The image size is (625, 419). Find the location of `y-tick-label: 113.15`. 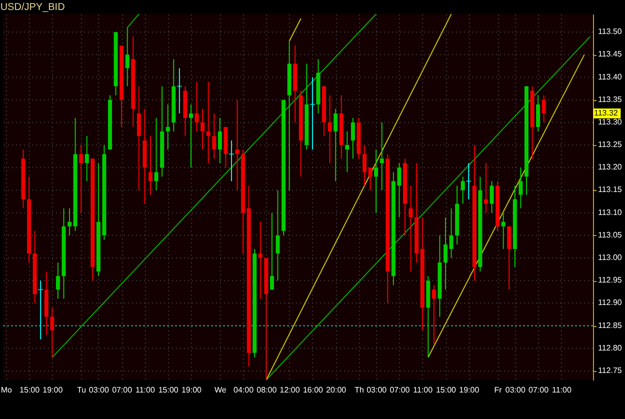

y-tick-label: 113.15 is located at coordinates (610, 189).